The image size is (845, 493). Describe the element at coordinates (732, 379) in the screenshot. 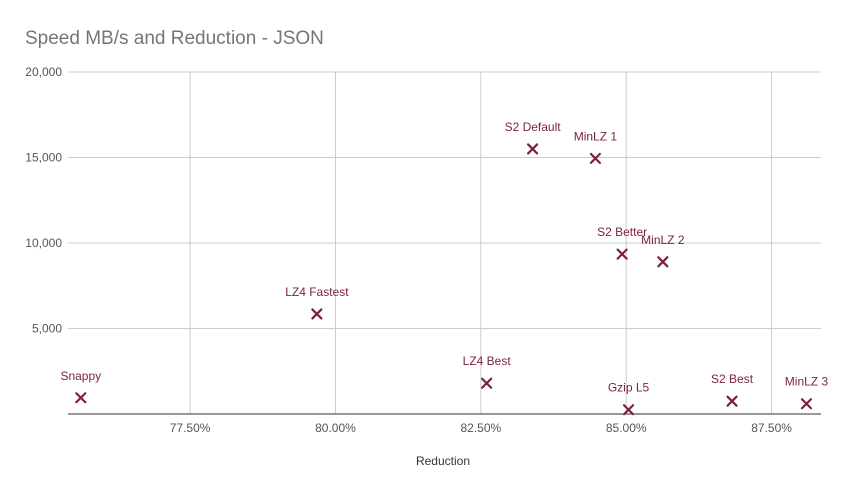

I see `data-label: S2 Best` at that location.